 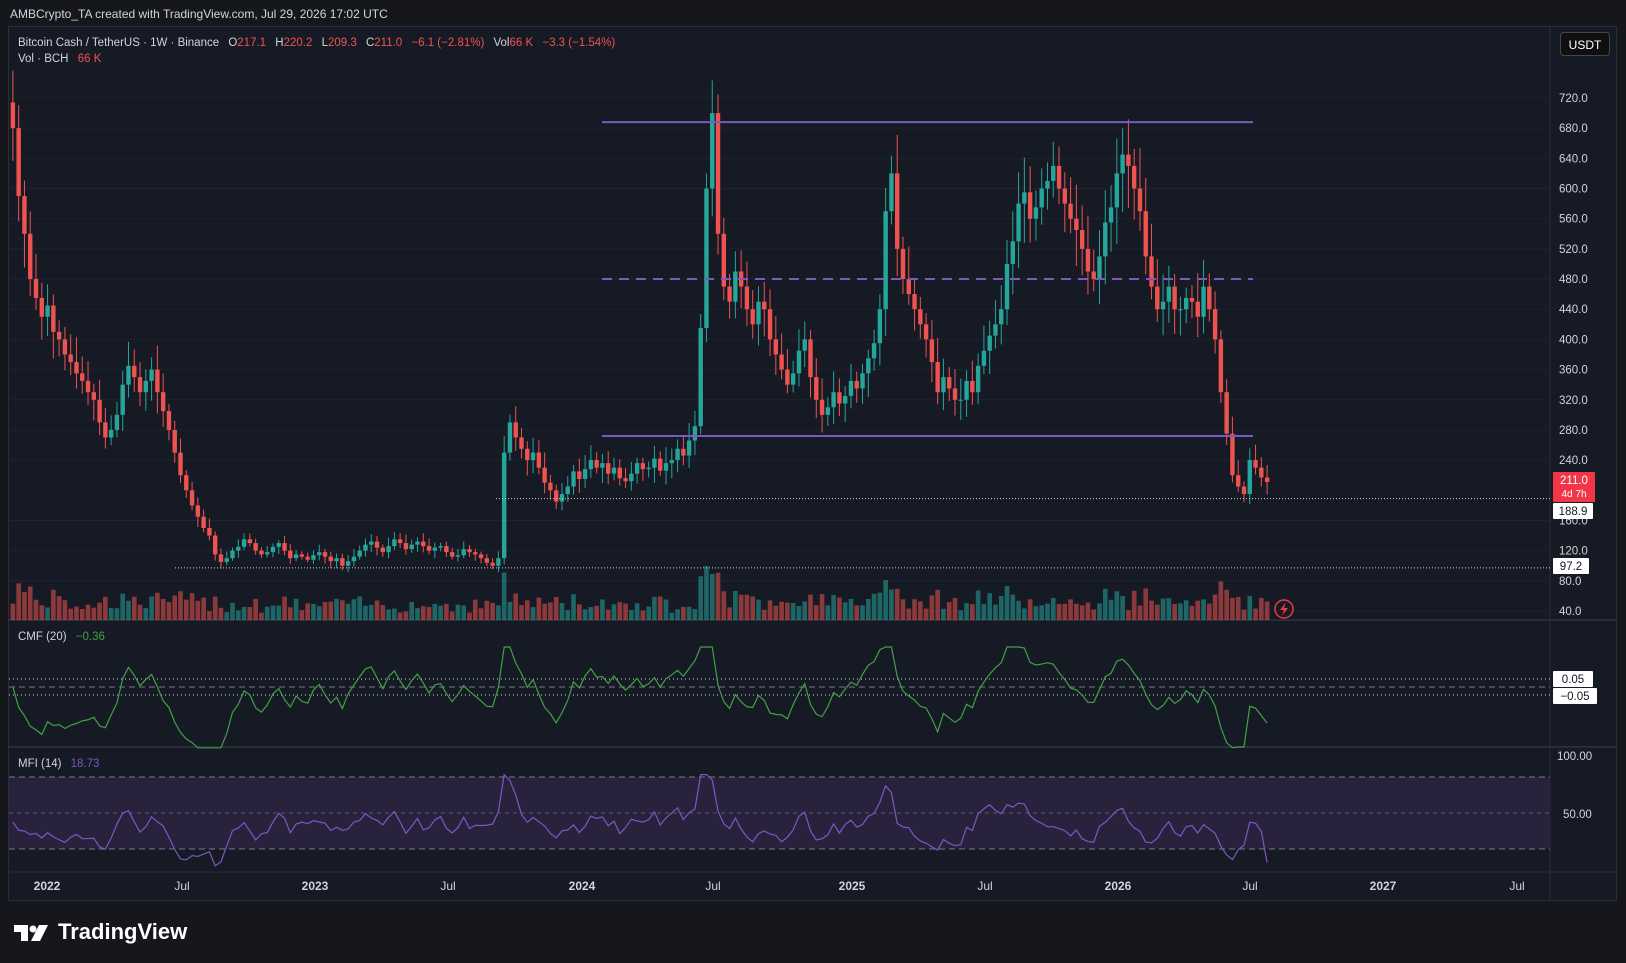 What do you see at coordinates (640, 697) in the screenshot?
I see `cmf-line` at bounding box center [640, 697].